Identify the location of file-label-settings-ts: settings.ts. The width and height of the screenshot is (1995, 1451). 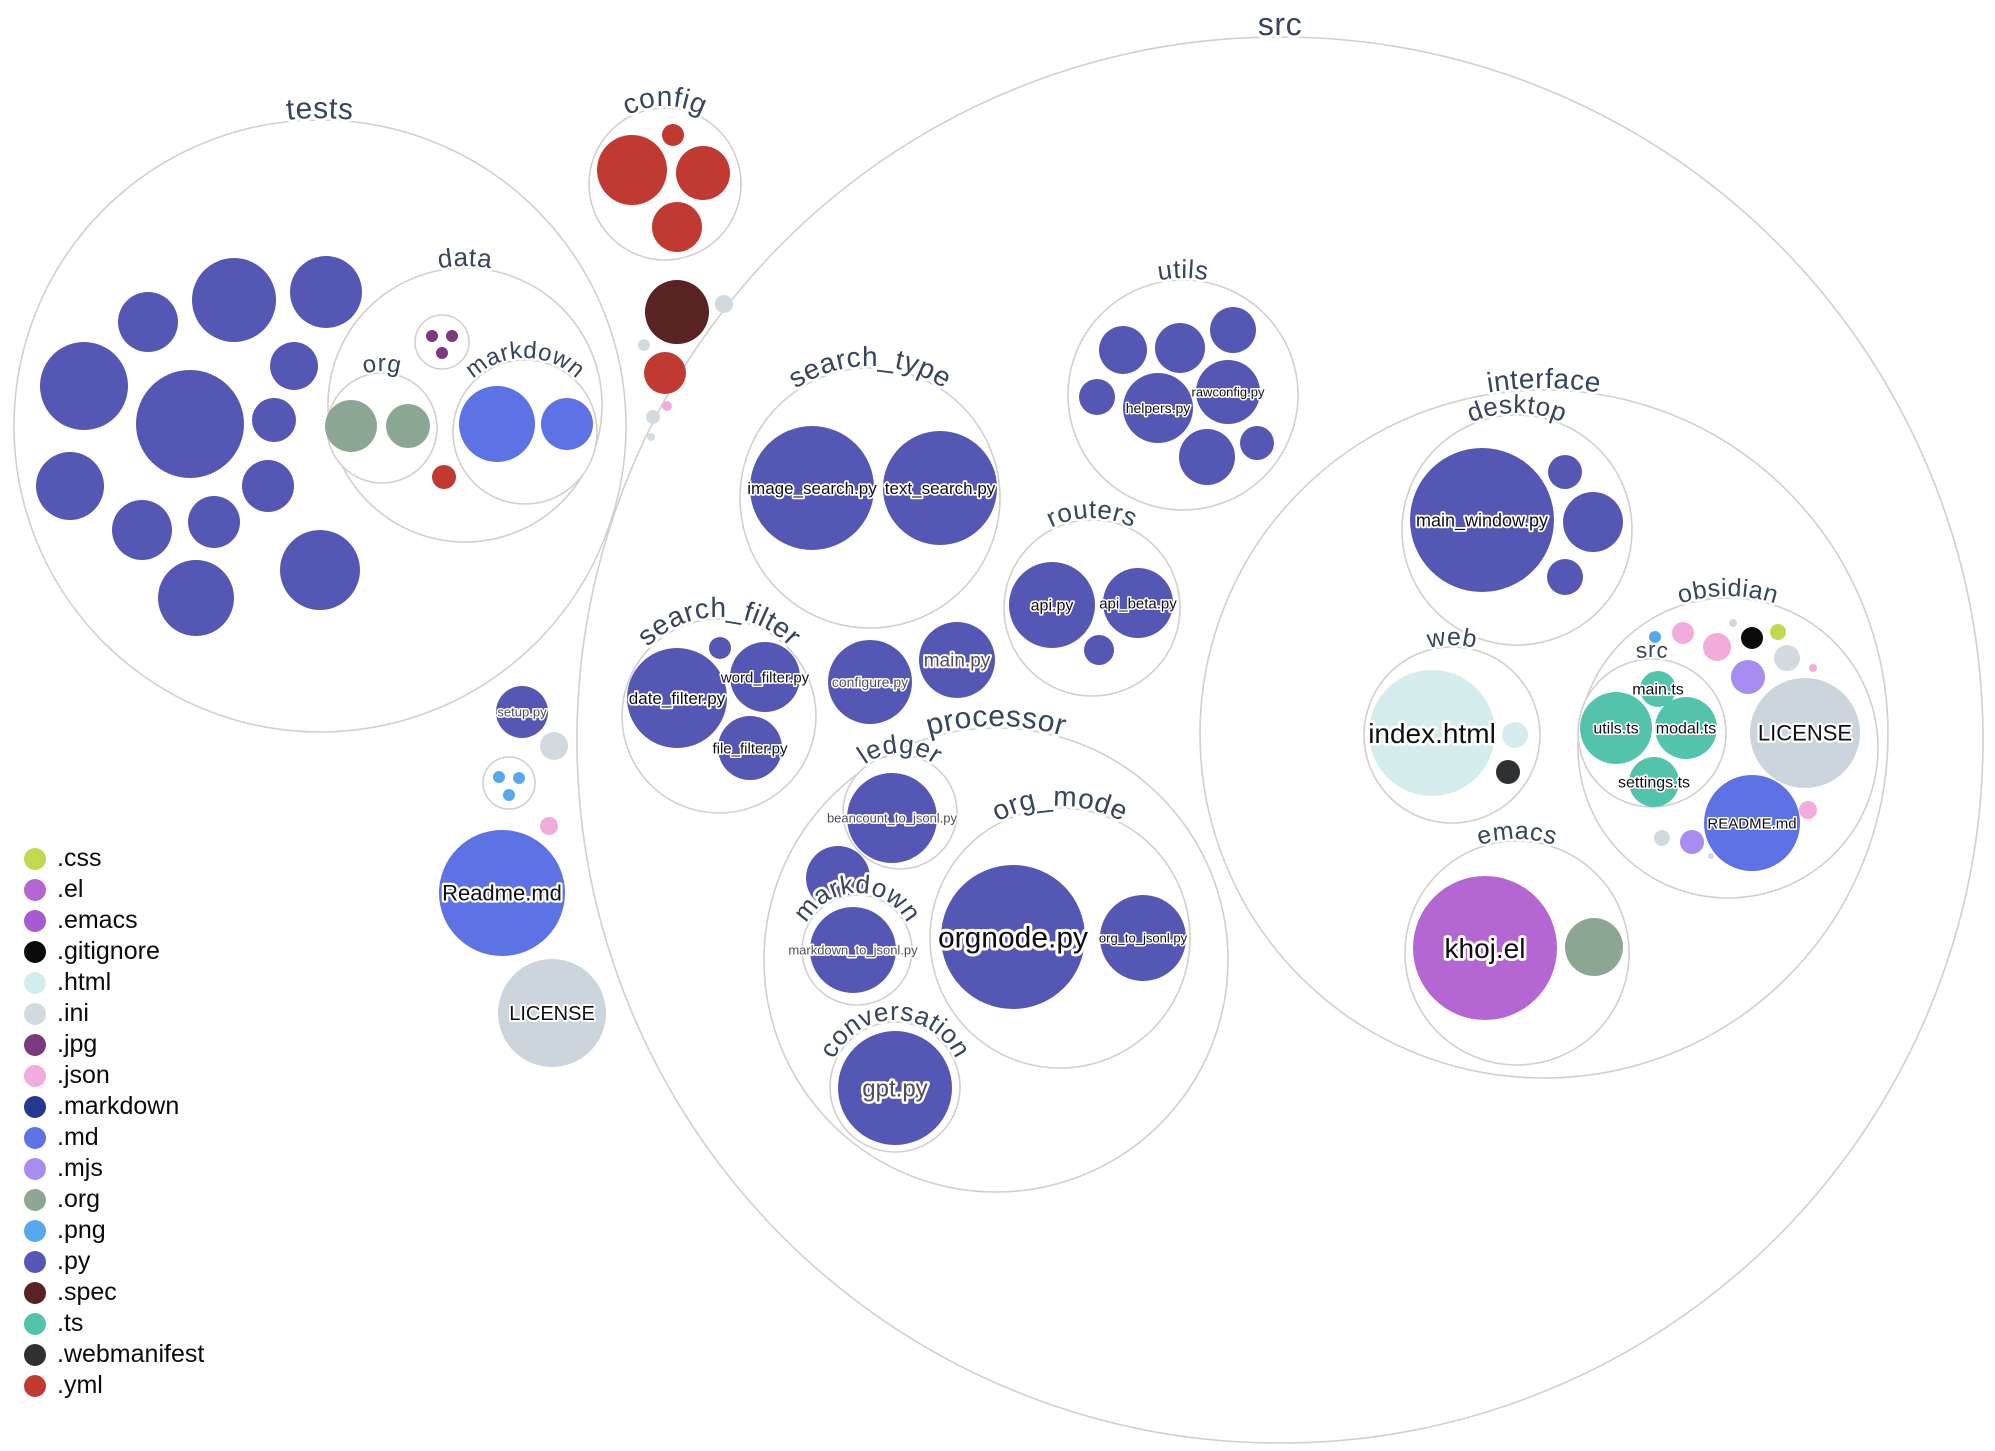
(1654, 783).